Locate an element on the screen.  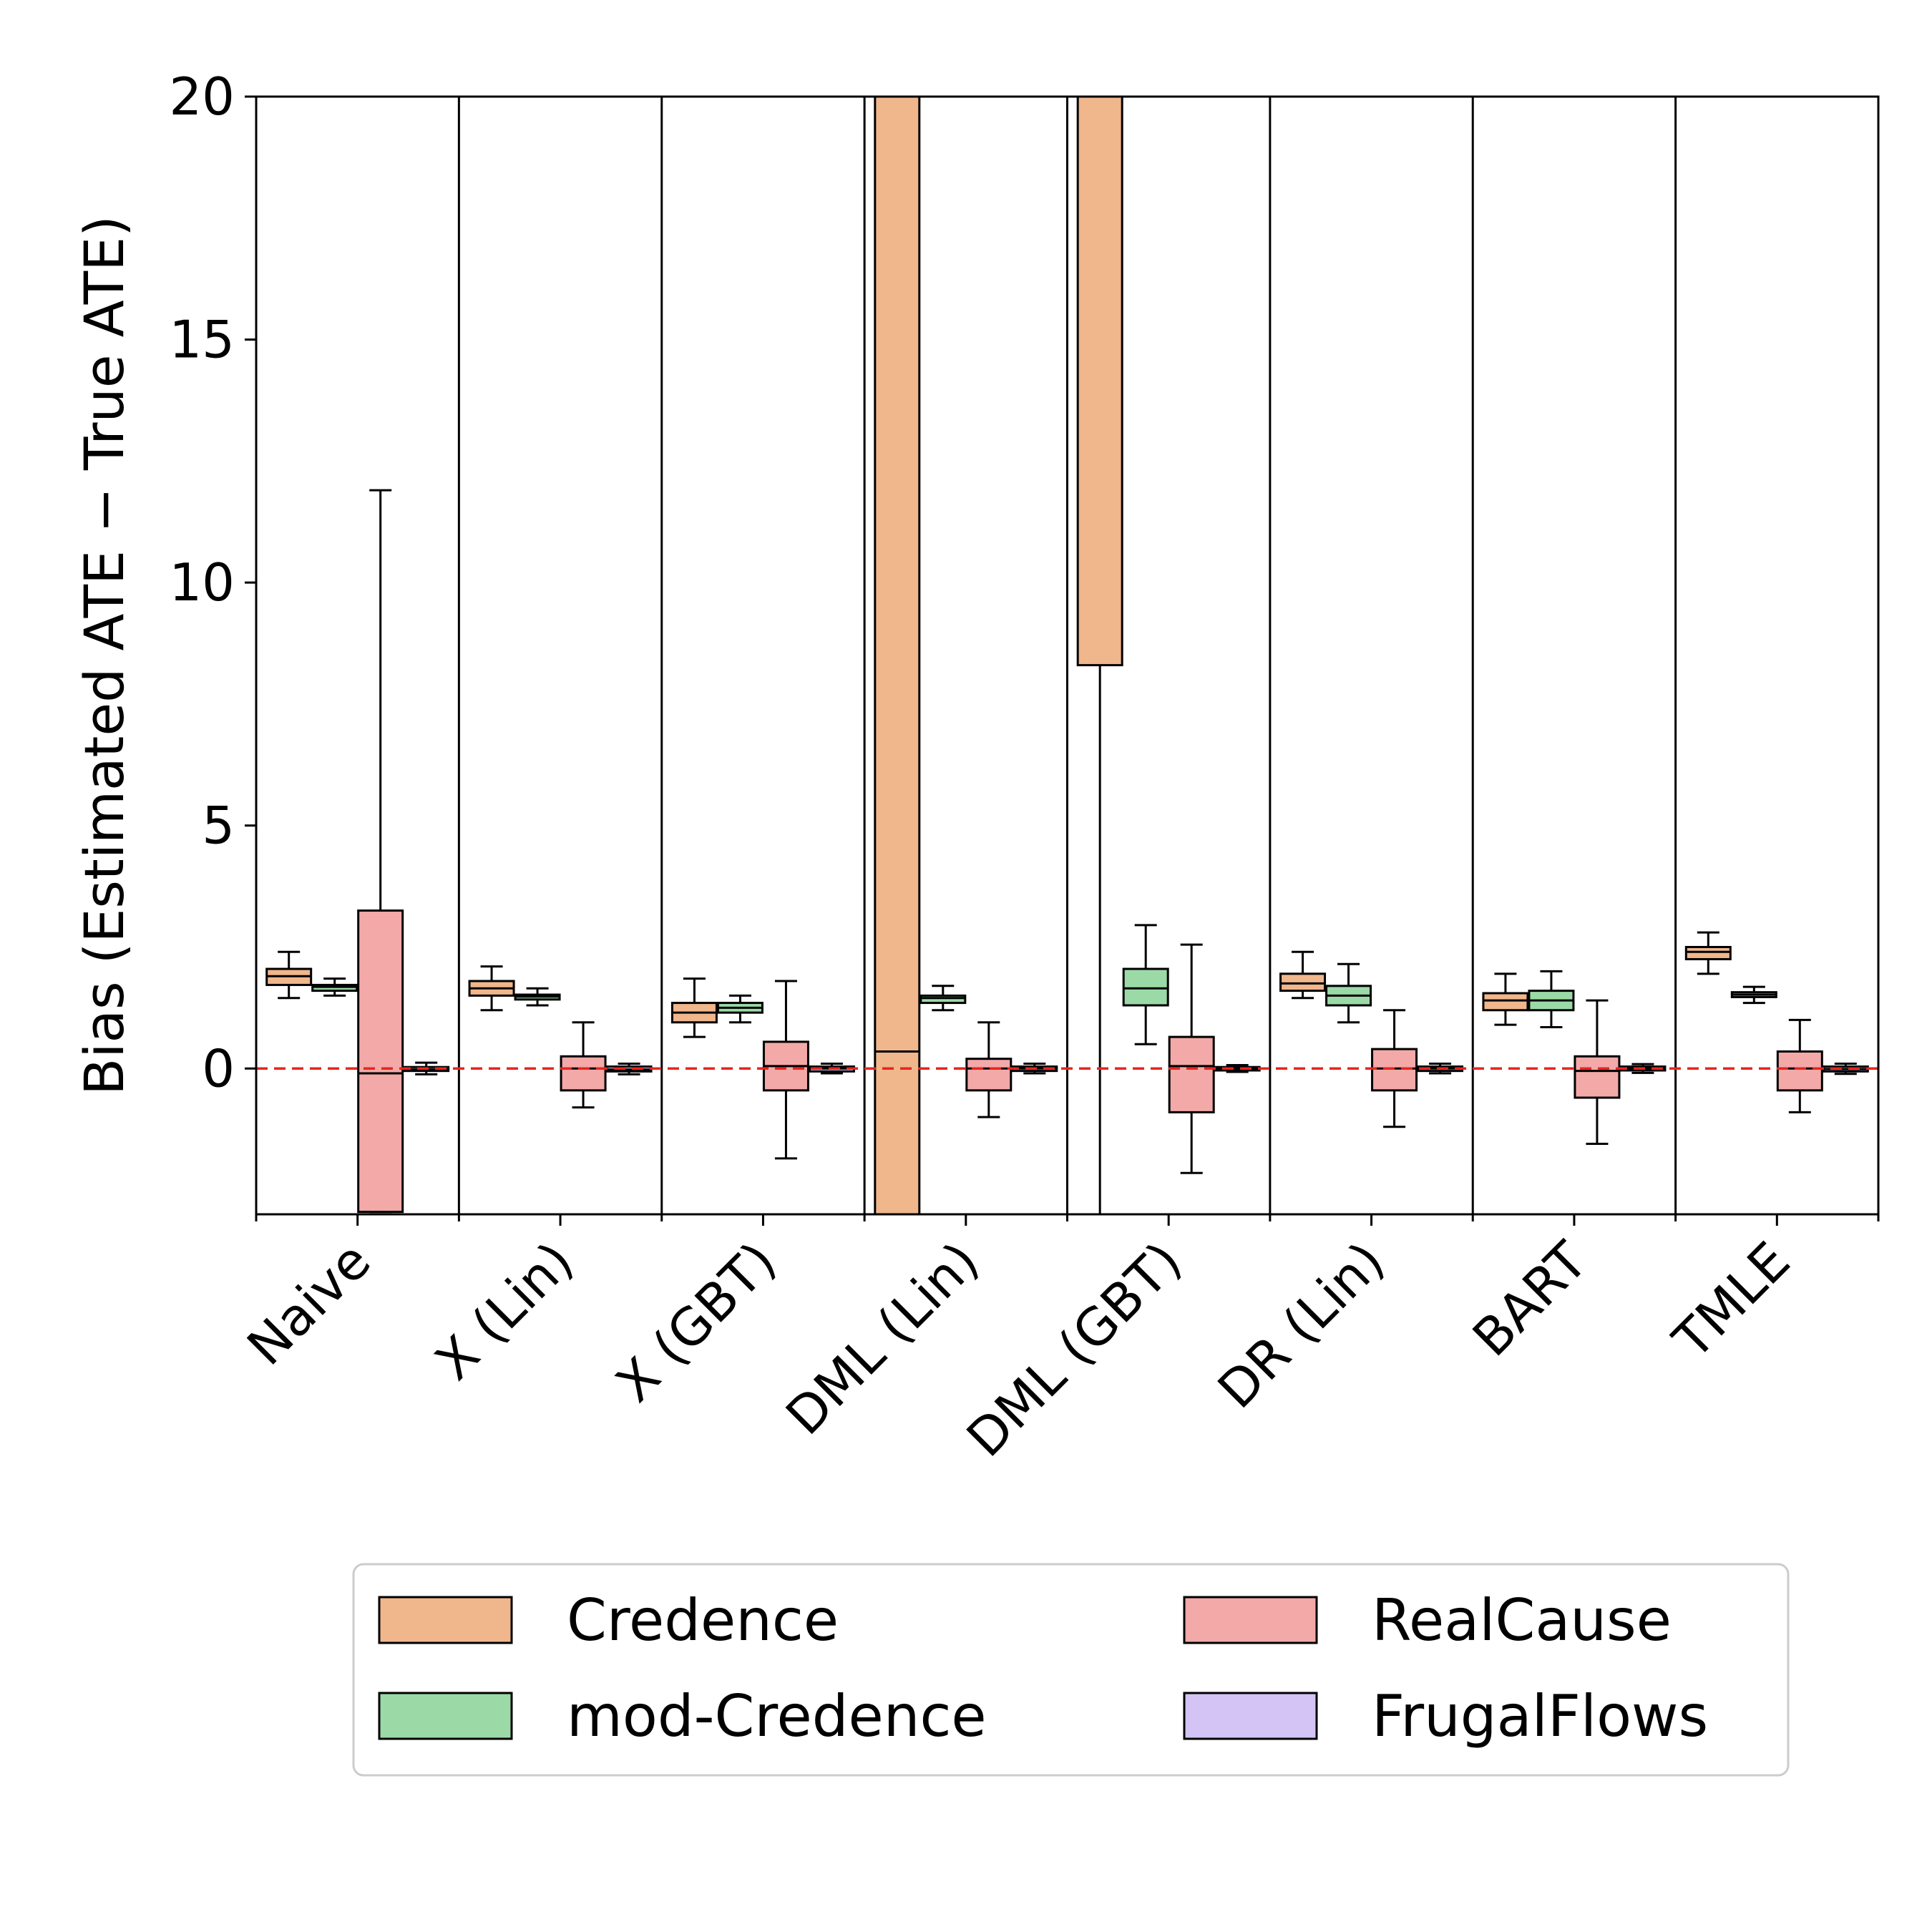
y-axis-label: Bias (Estimated ATE − True ATE) is located at coordinates (104, 655).